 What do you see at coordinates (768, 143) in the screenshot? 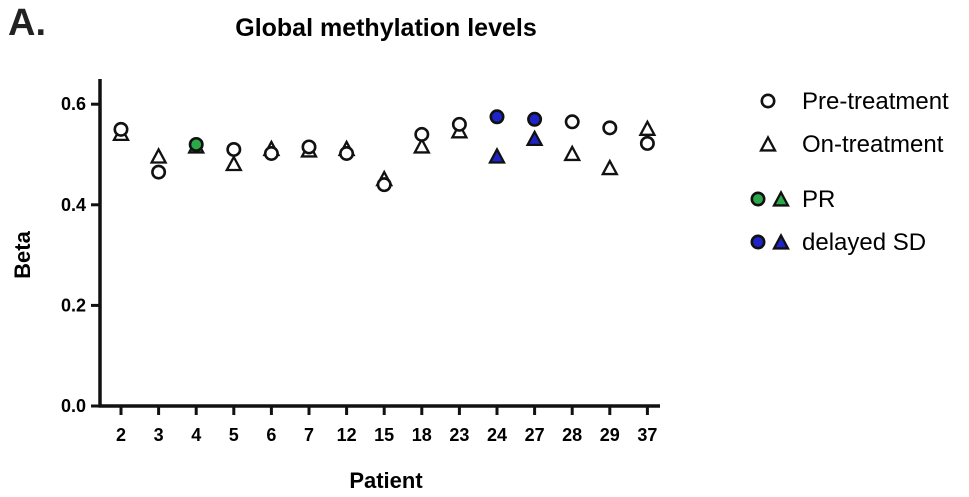
I see `legend-on-treatment-marker` at bounding box center [768, 143].